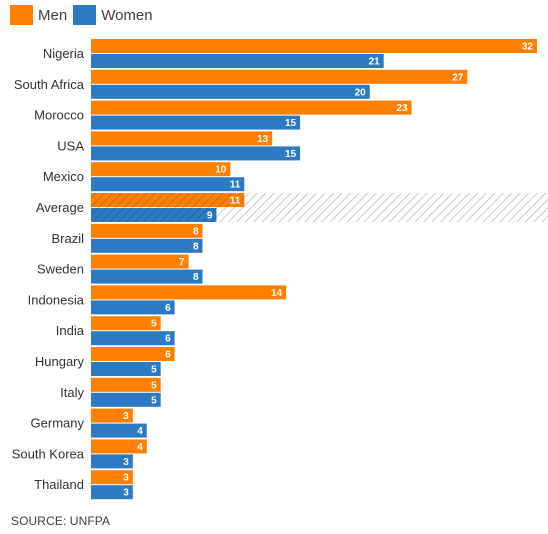 The image size is (548, 534). Describe the element at coordinates (70, 330) in the screenshot. I see `category-label-india: India` at that location.